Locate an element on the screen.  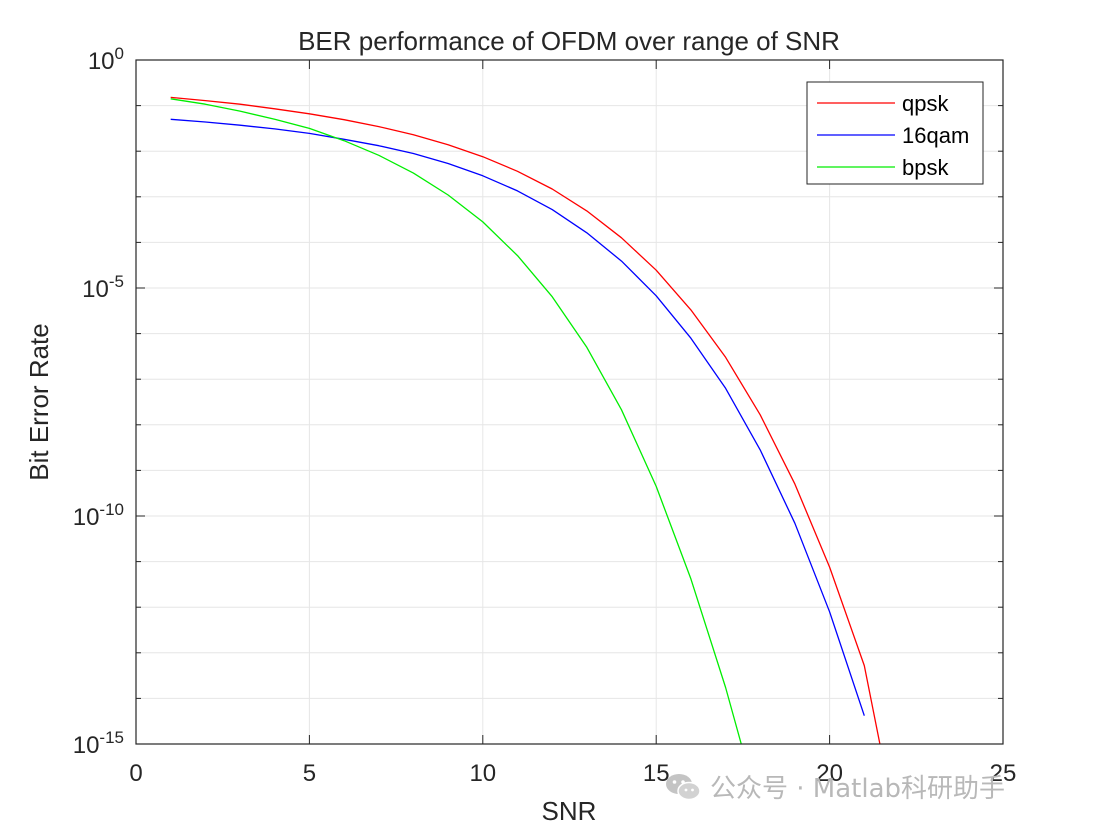
legend-label-qpsk: qpsk is located at coordinates (925, 103).